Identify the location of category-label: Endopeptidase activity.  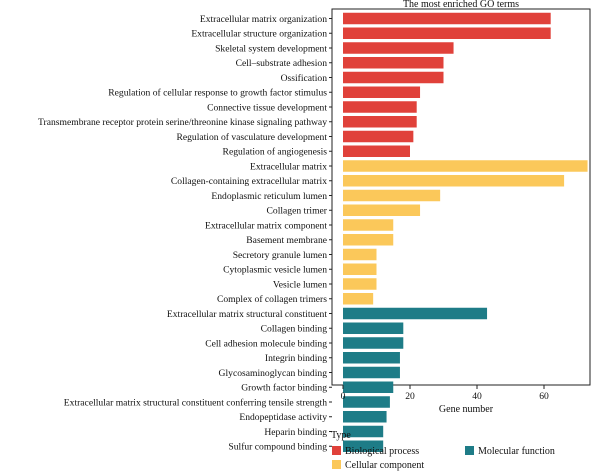
(283, 417).